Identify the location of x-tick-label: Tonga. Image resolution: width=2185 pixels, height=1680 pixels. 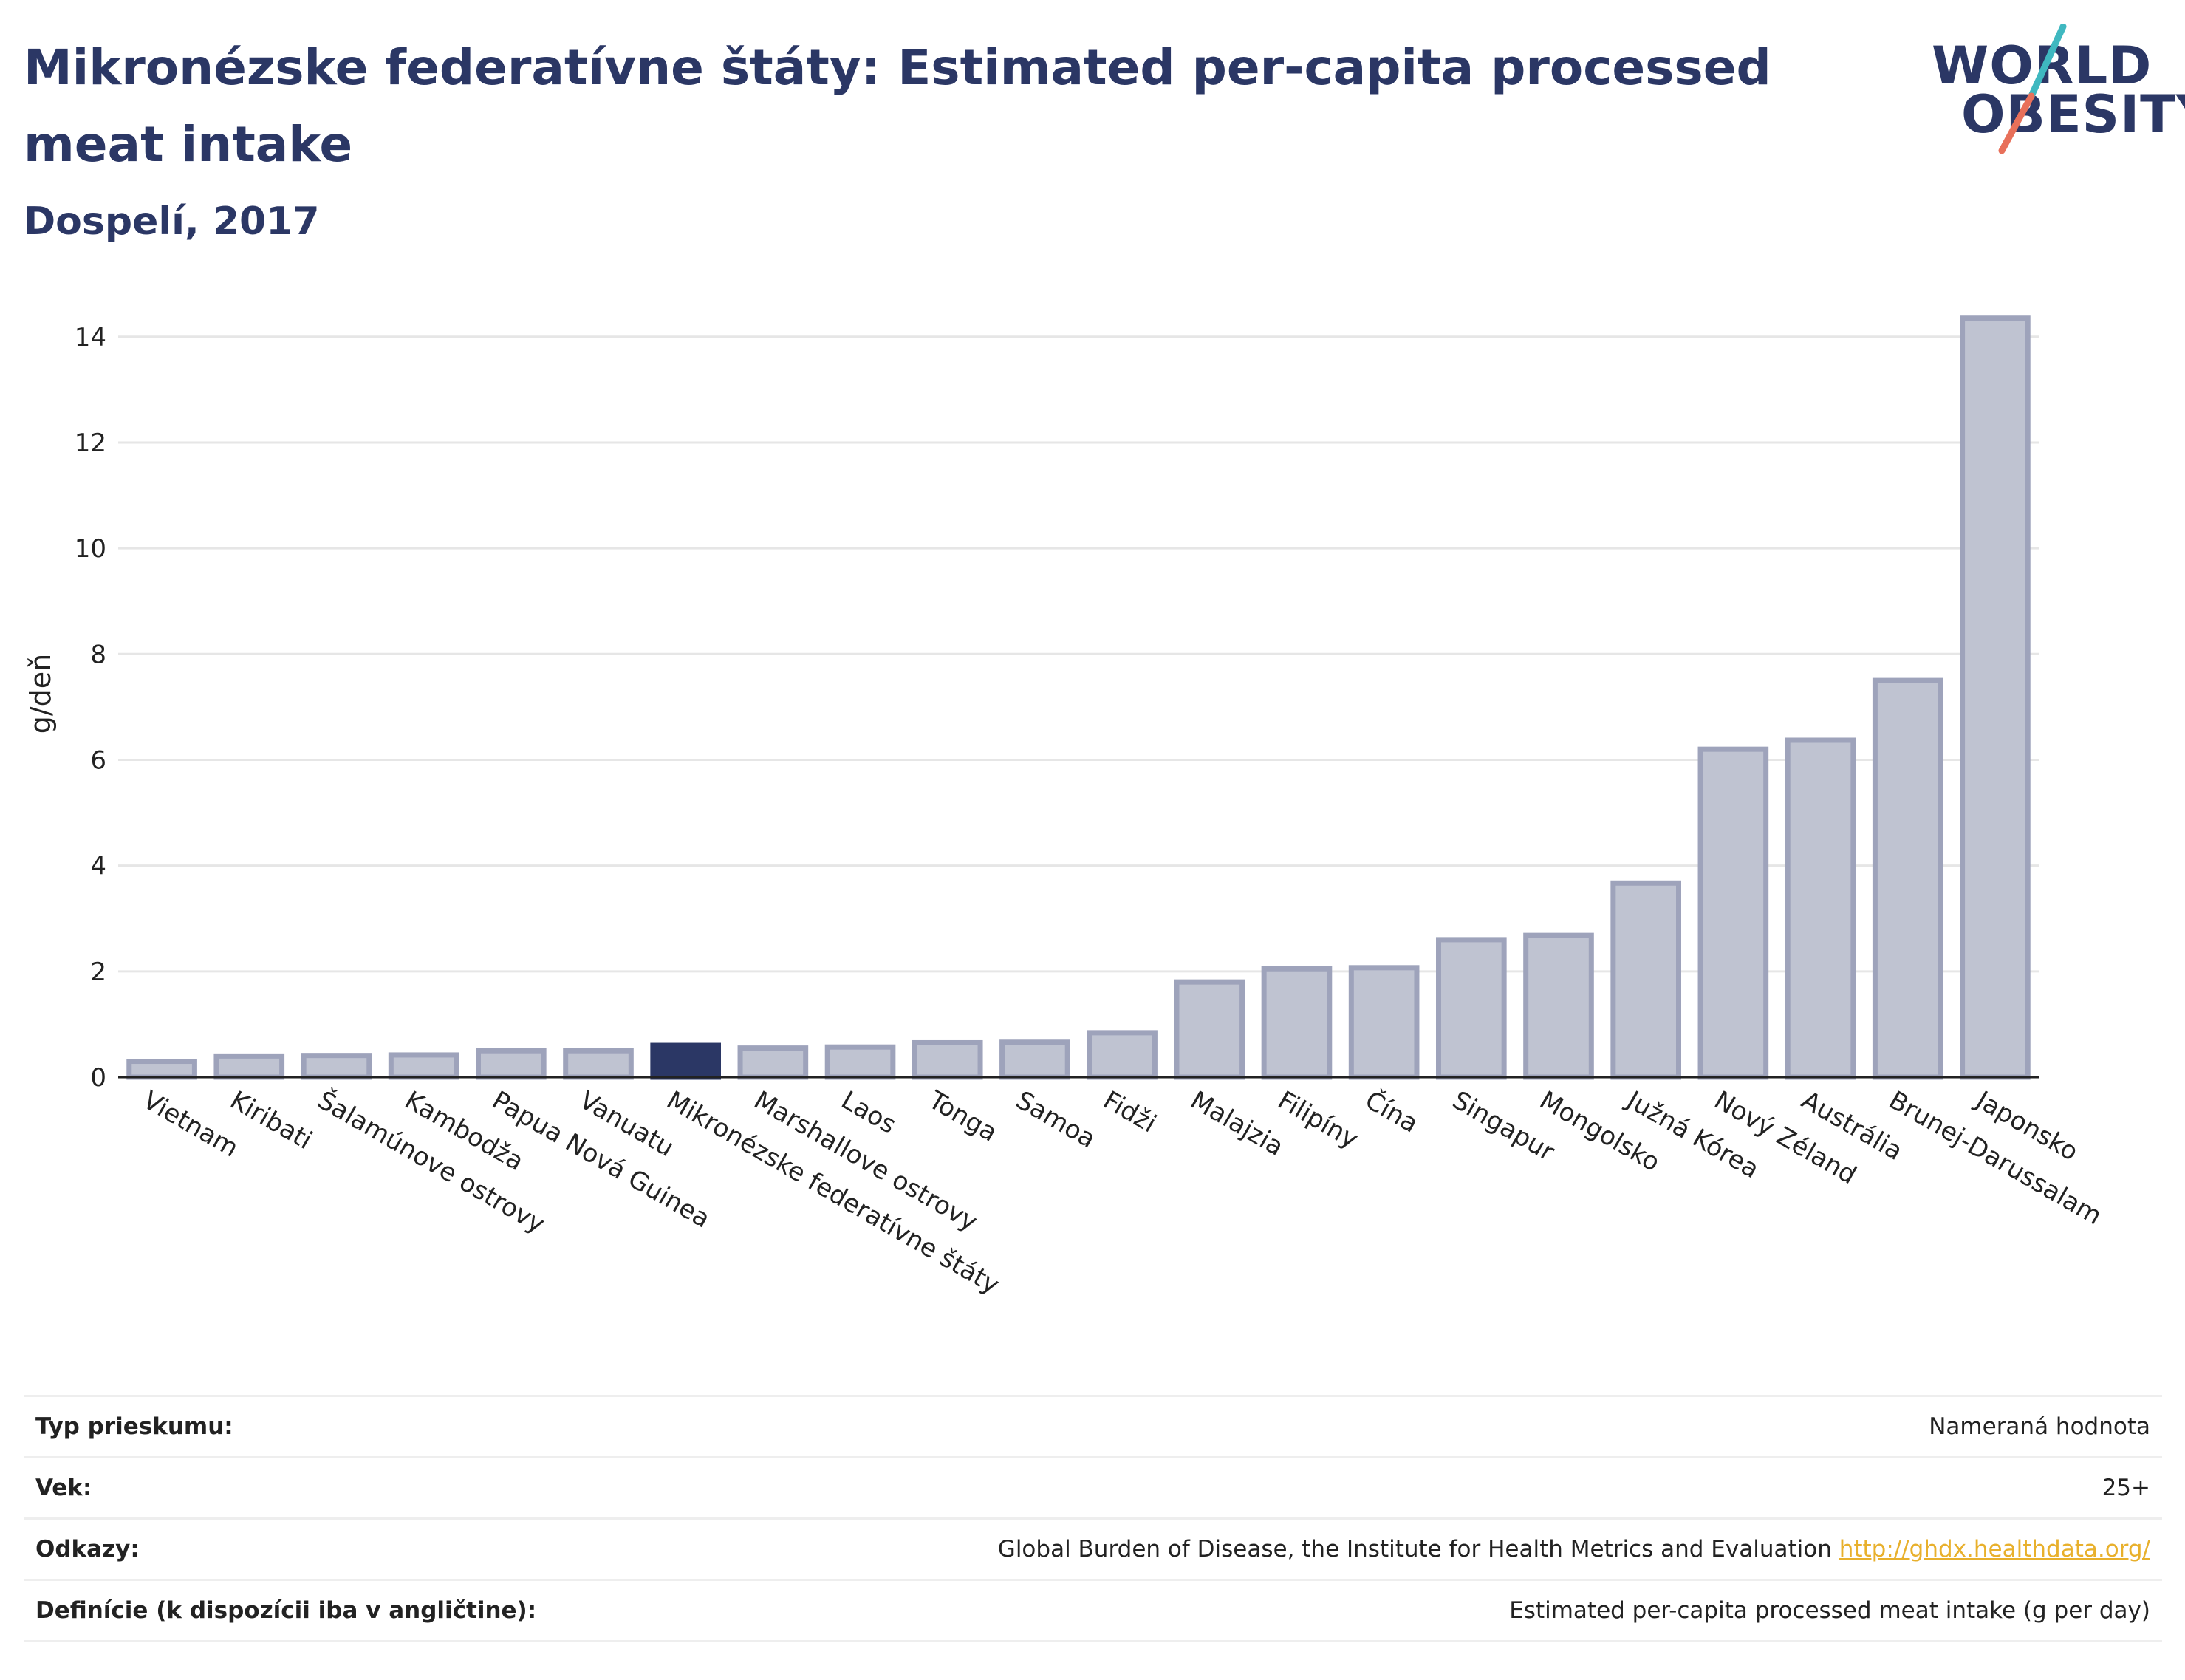
(962, 1116).